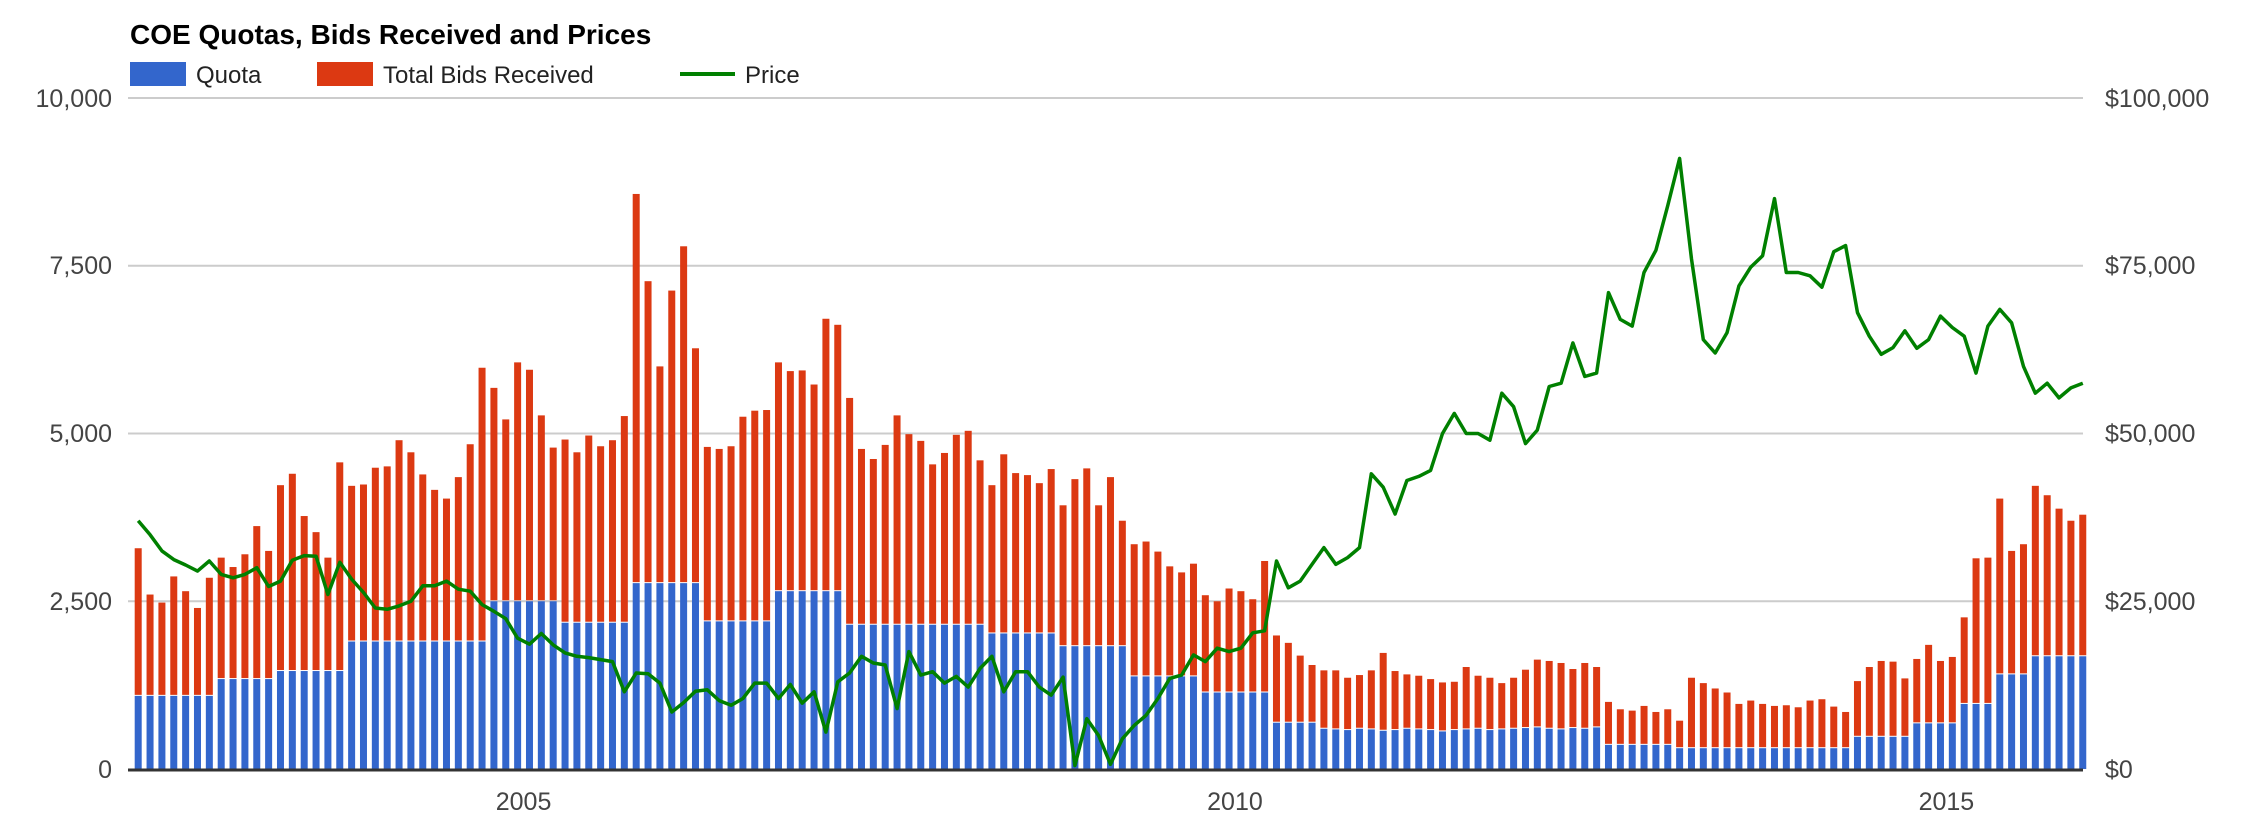 The height and width of the screenshot is (840, 2258). Describe the element at coordinates (229, 75) in the screenshot. I see `legend-label-quota: Quota` at that location.